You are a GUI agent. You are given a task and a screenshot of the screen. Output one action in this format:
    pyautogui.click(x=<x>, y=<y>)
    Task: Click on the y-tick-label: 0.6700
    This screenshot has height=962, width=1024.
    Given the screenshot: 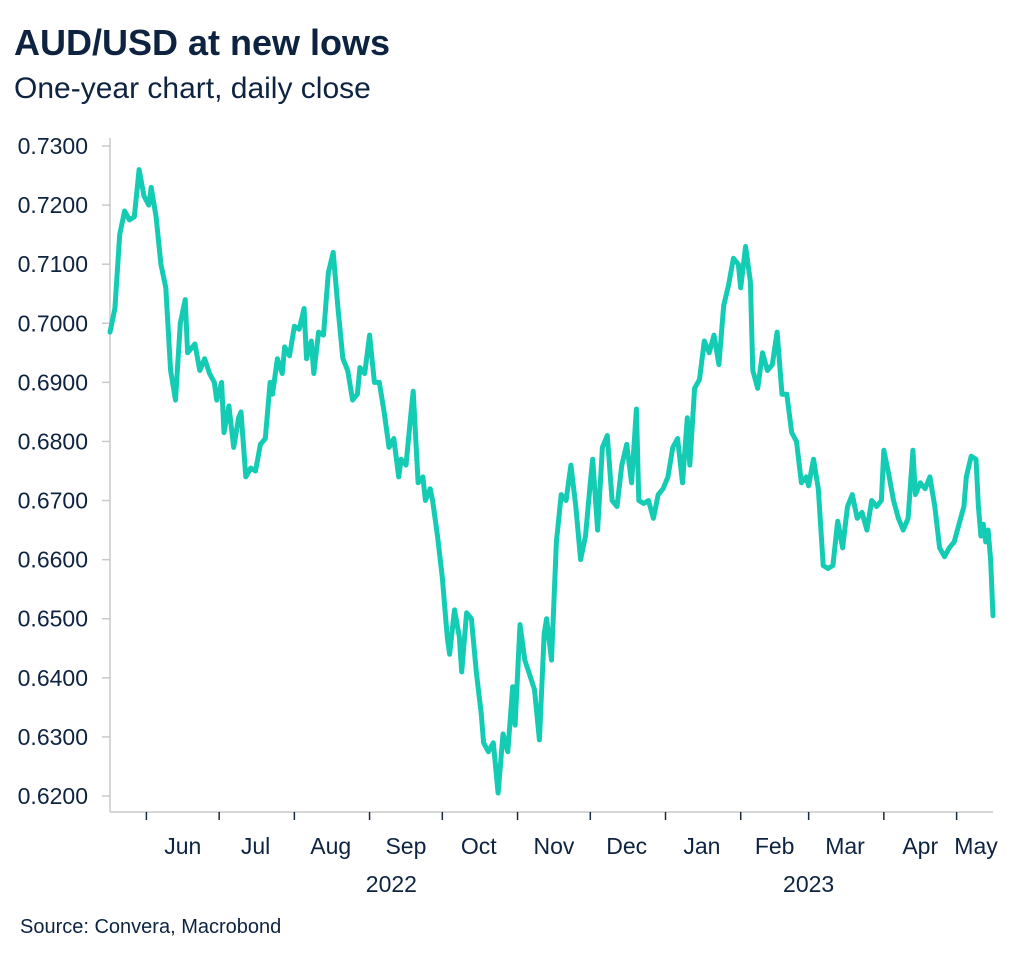 What is the action you would take?
    pyautogui.click(x=53, y=501)
    